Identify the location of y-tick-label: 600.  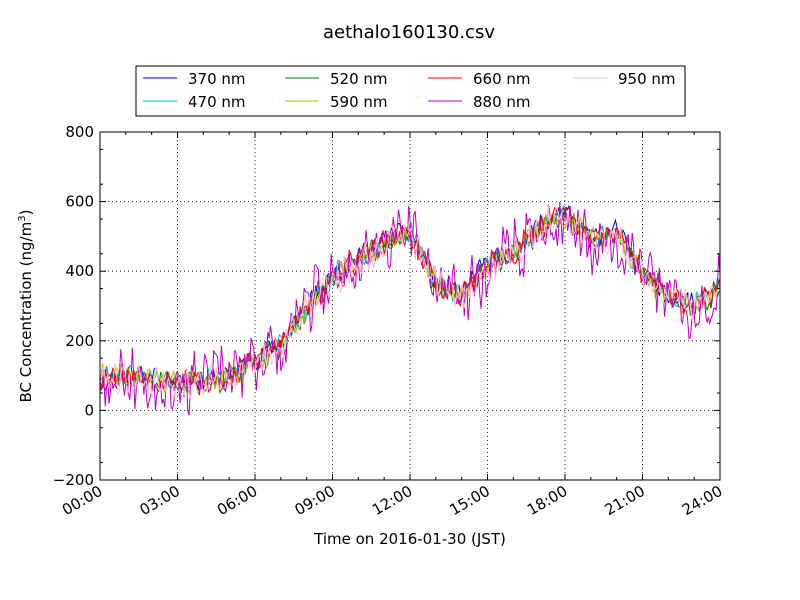
(79, 202).